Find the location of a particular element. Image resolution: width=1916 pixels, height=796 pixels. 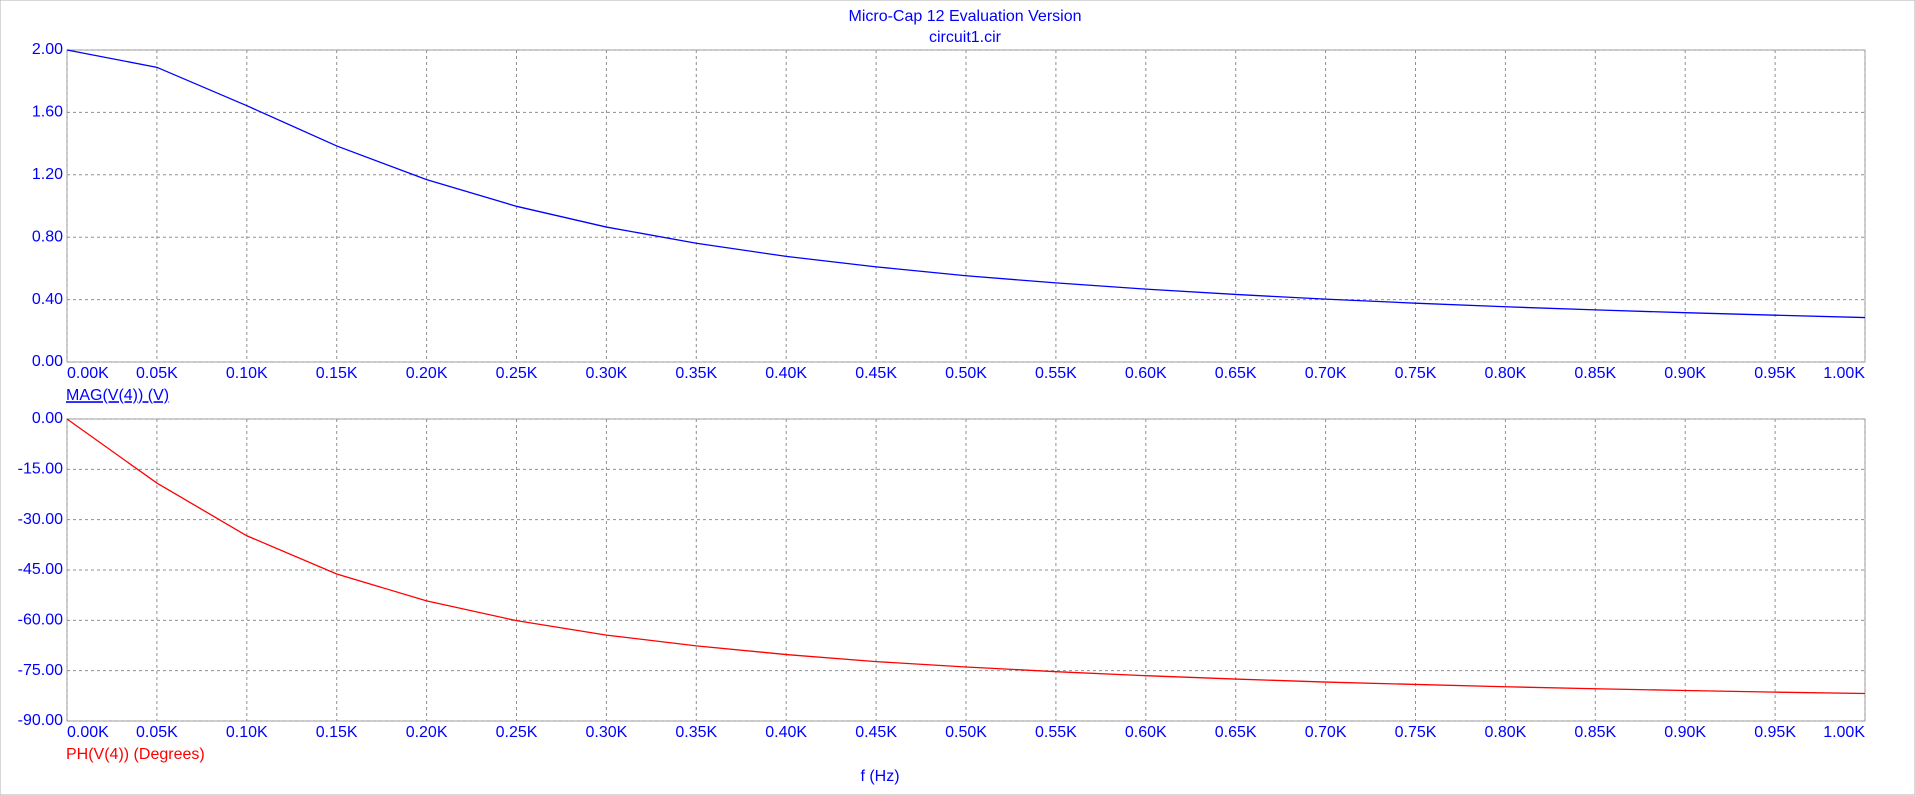

y-tick-label: -90.00 is located at coordinates (40, 720).